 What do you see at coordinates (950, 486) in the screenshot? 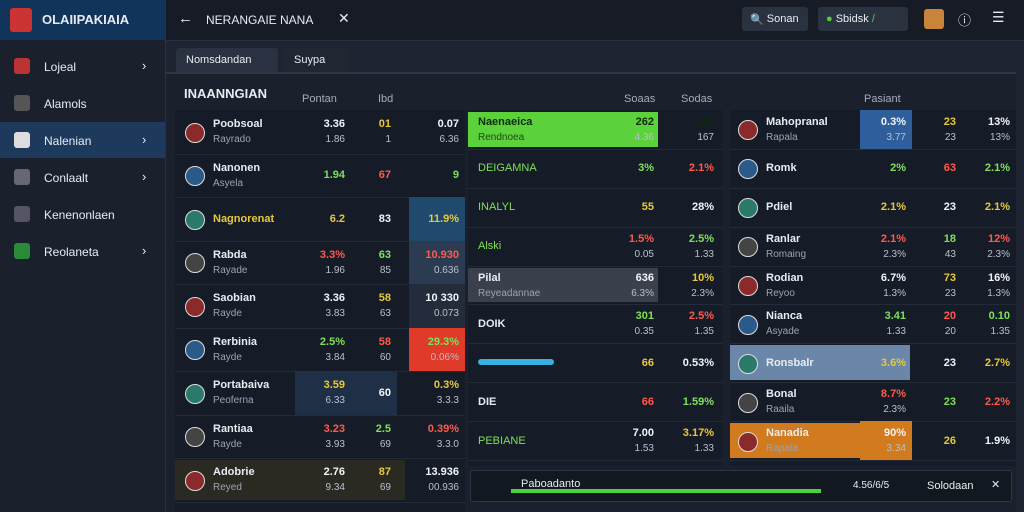
I see `footer-action: Solodaan` at bounding box center [950, 486].